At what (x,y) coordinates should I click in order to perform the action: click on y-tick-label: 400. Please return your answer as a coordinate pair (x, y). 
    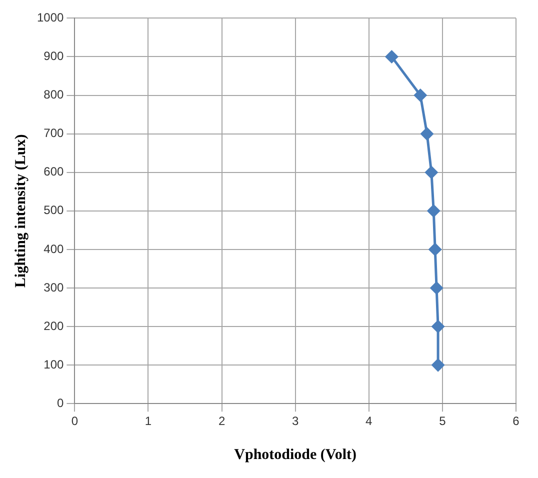
    Looking at the image, I should click on (54, 249).